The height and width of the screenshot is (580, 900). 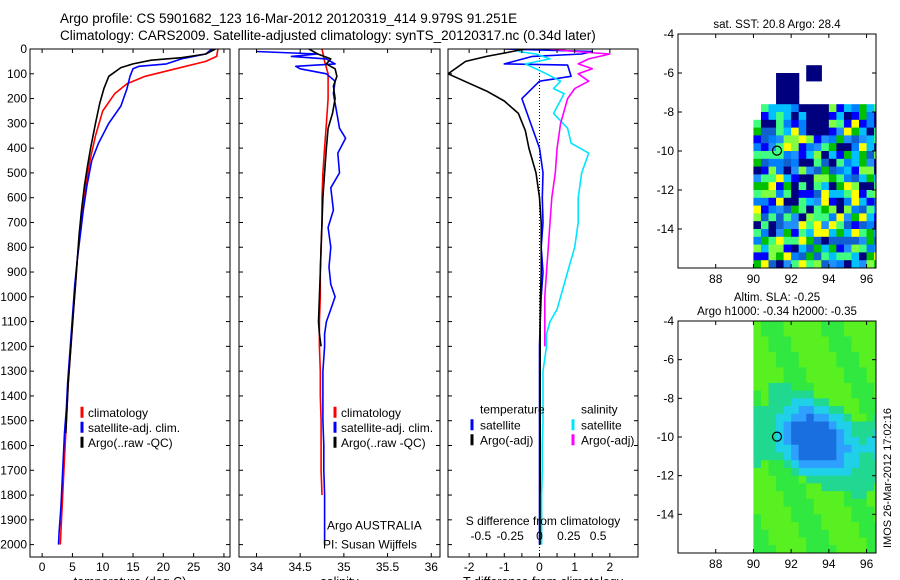 I want to click on y-tick-label: 0, so click(x=23, y=49).